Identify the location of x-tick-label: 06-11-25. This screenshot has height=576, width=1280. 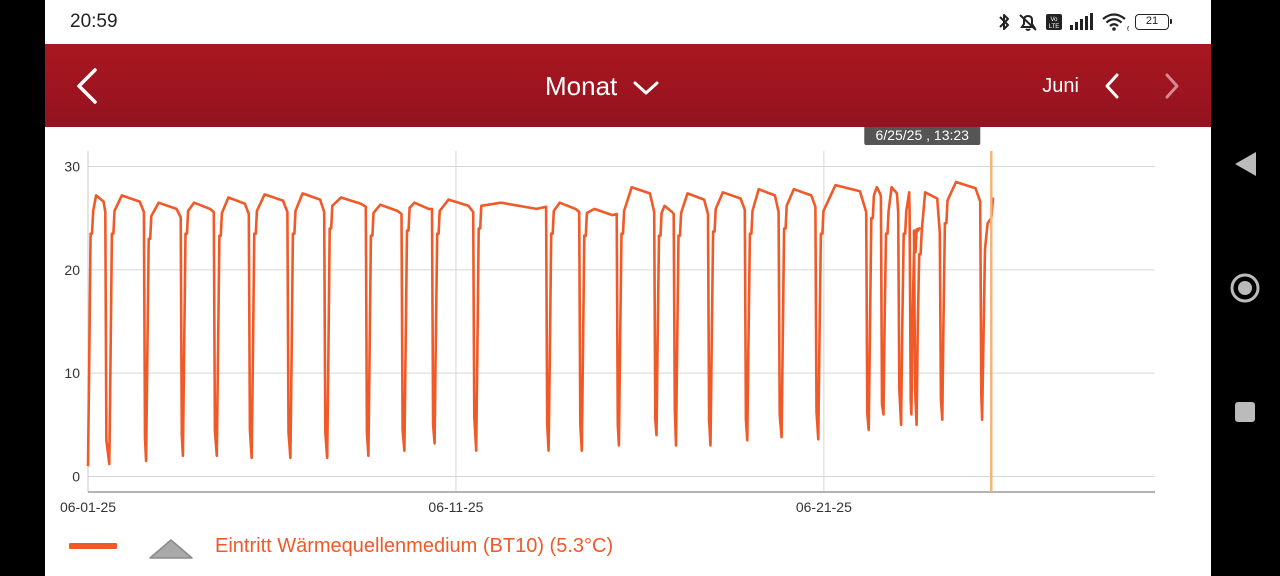
(455, 507).